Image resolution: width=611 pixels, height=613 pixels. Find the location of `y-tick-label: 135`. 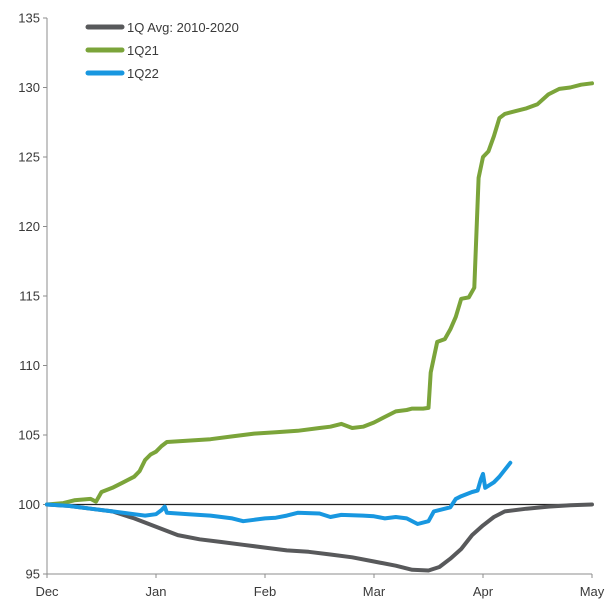

y-tick-label: 135 is located at coordinates (29, 18).